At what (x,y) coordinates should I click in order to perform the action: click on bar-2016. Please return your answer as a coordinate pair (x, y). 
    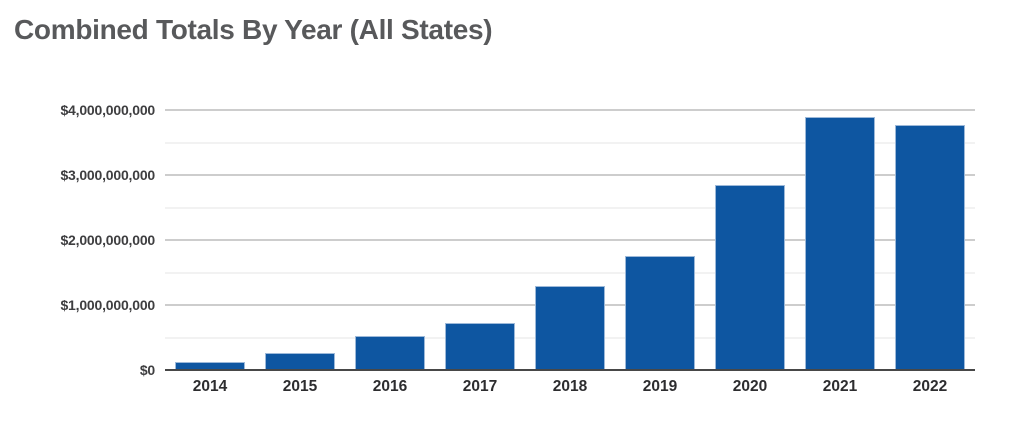
    Looking at the image, I should click on (390, 352).